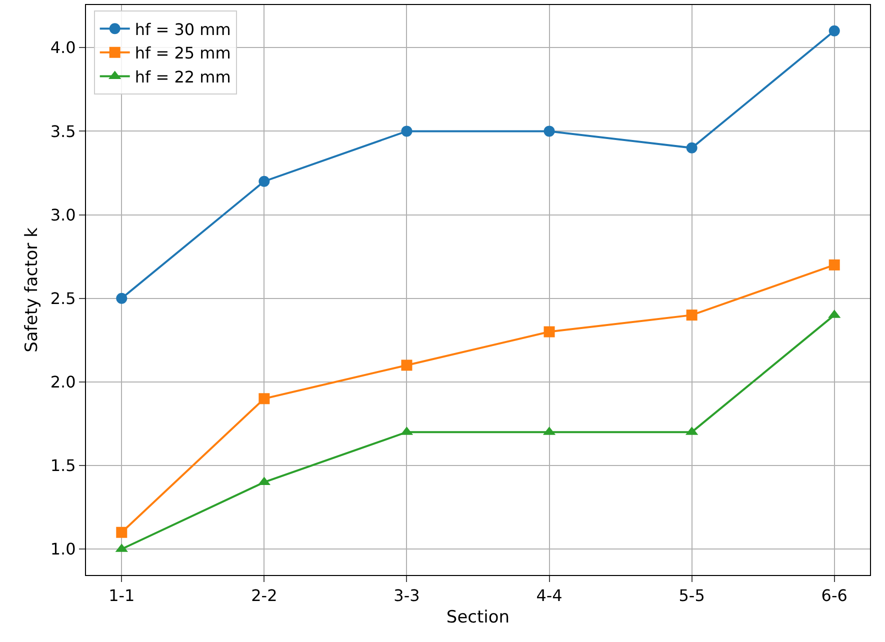  What do you see at coordinates (121, 596) in the screenshot?
I see `x-tick-label: 1-1` at bounding box center [121, 596].